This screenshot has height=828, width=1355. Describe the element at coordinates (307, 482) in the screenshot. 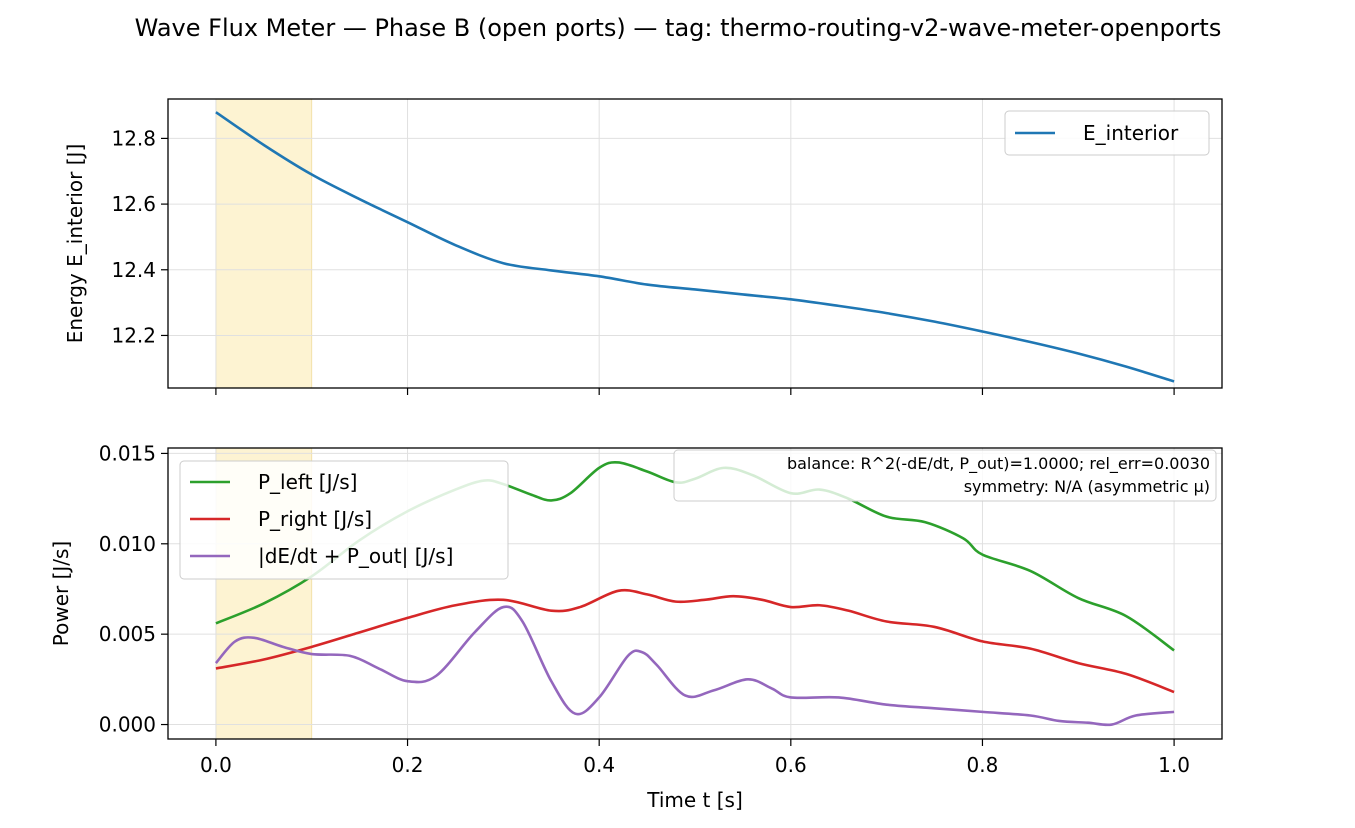

I see `power-legend-label-p_left: P_left [J/s]` at that location.